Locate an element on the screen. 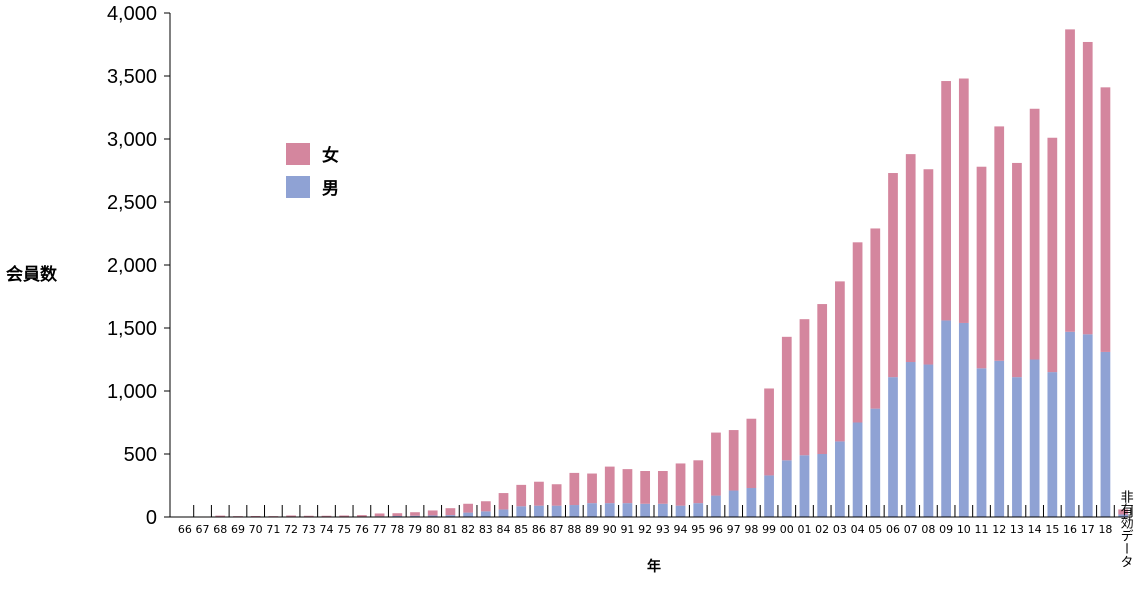 The image size is (1134, 611). x-tick-label: 79 is located at coordinates (415, 529).